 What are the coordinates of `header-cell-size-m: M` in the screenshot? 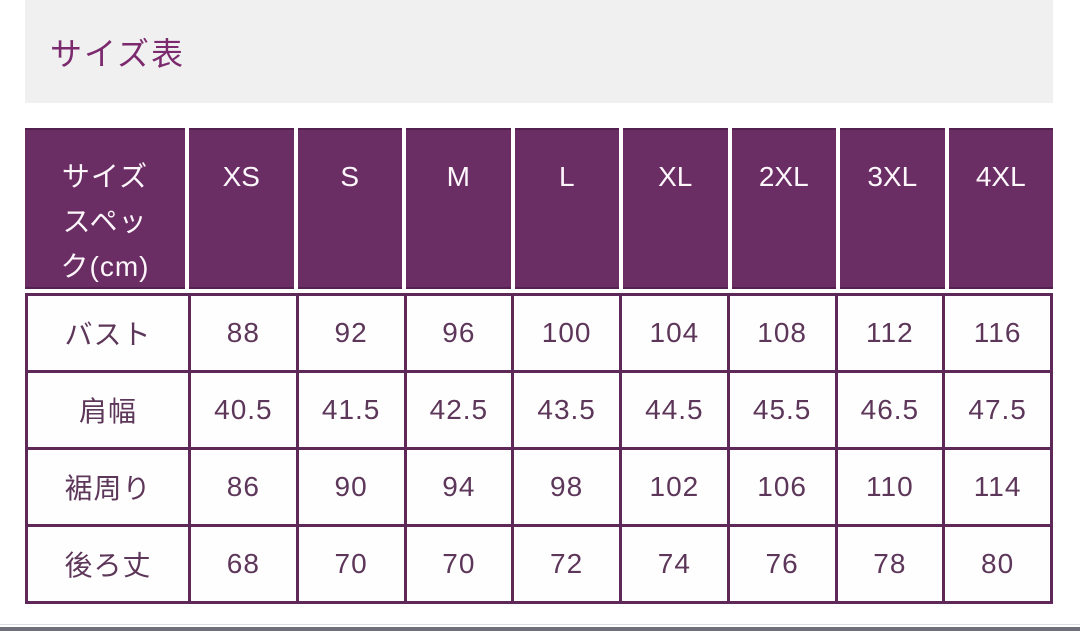 It's located at (458, 208).